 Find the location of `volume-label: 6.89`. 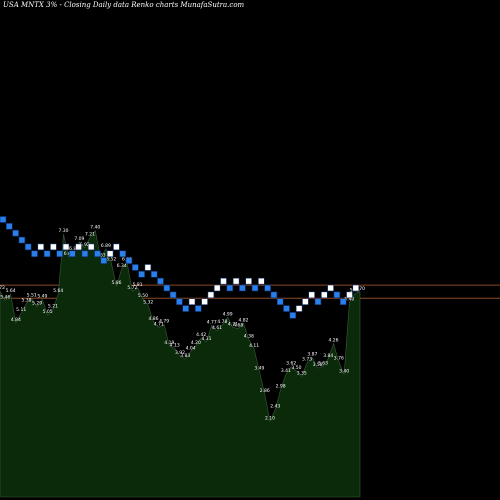

volume-label: 6.89 is located at coordinates (106, 246).